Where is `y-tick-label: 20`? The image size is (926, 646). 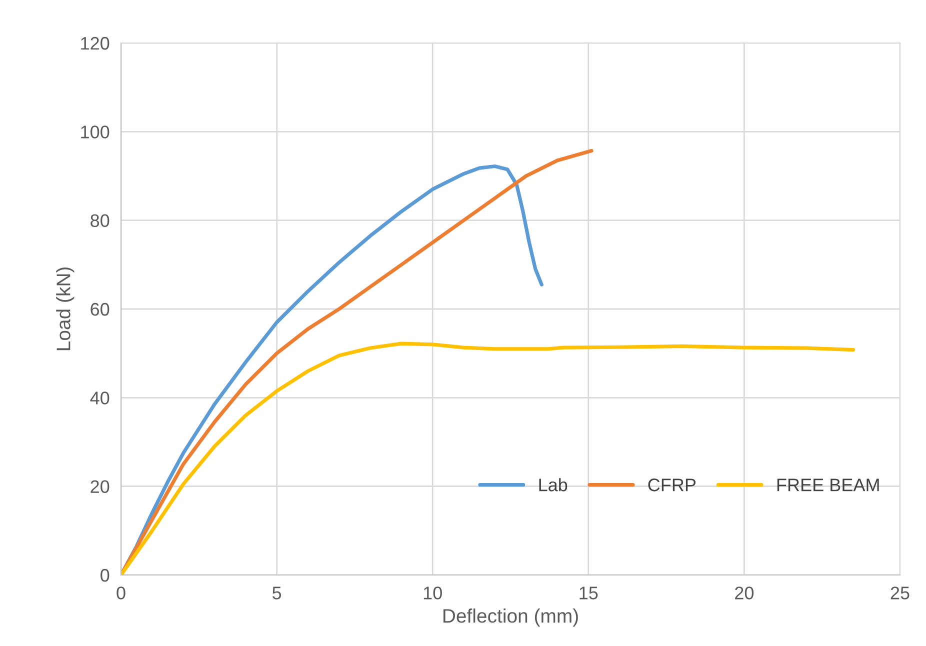 y-tick-label: 20 is located at coordinates (100, 487).